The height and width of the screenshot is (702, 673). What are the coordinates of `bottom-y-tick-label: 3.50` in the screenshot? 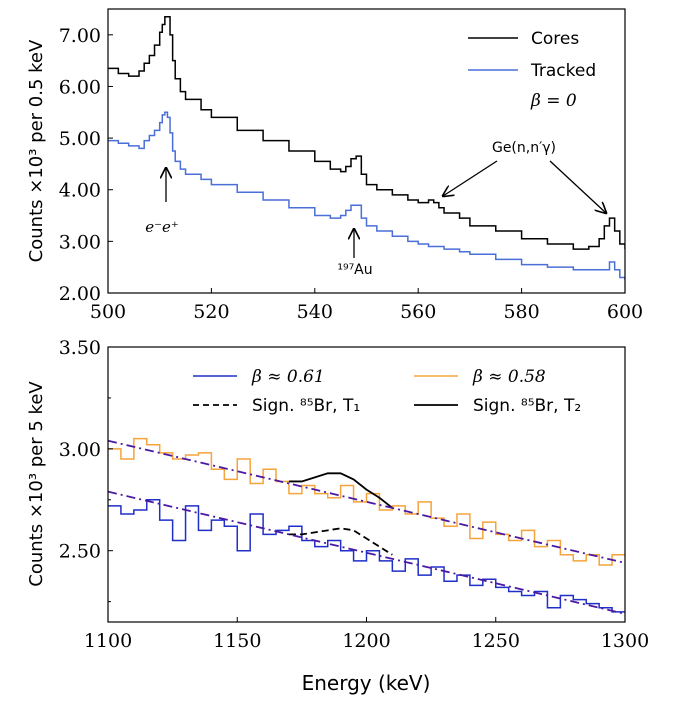 It's located at (80, 348).